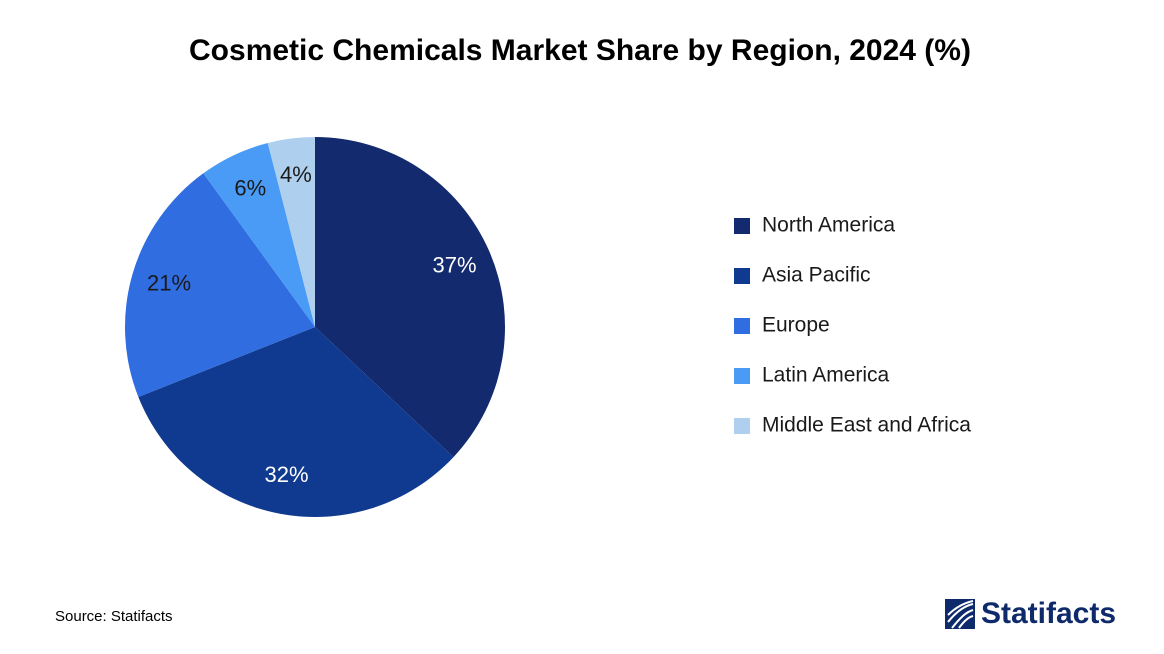 This screenshot has width=1164, height=654. Describe the element at coordinates (169, 282) in the screenshot. I see `data-label: 21%` at that location.